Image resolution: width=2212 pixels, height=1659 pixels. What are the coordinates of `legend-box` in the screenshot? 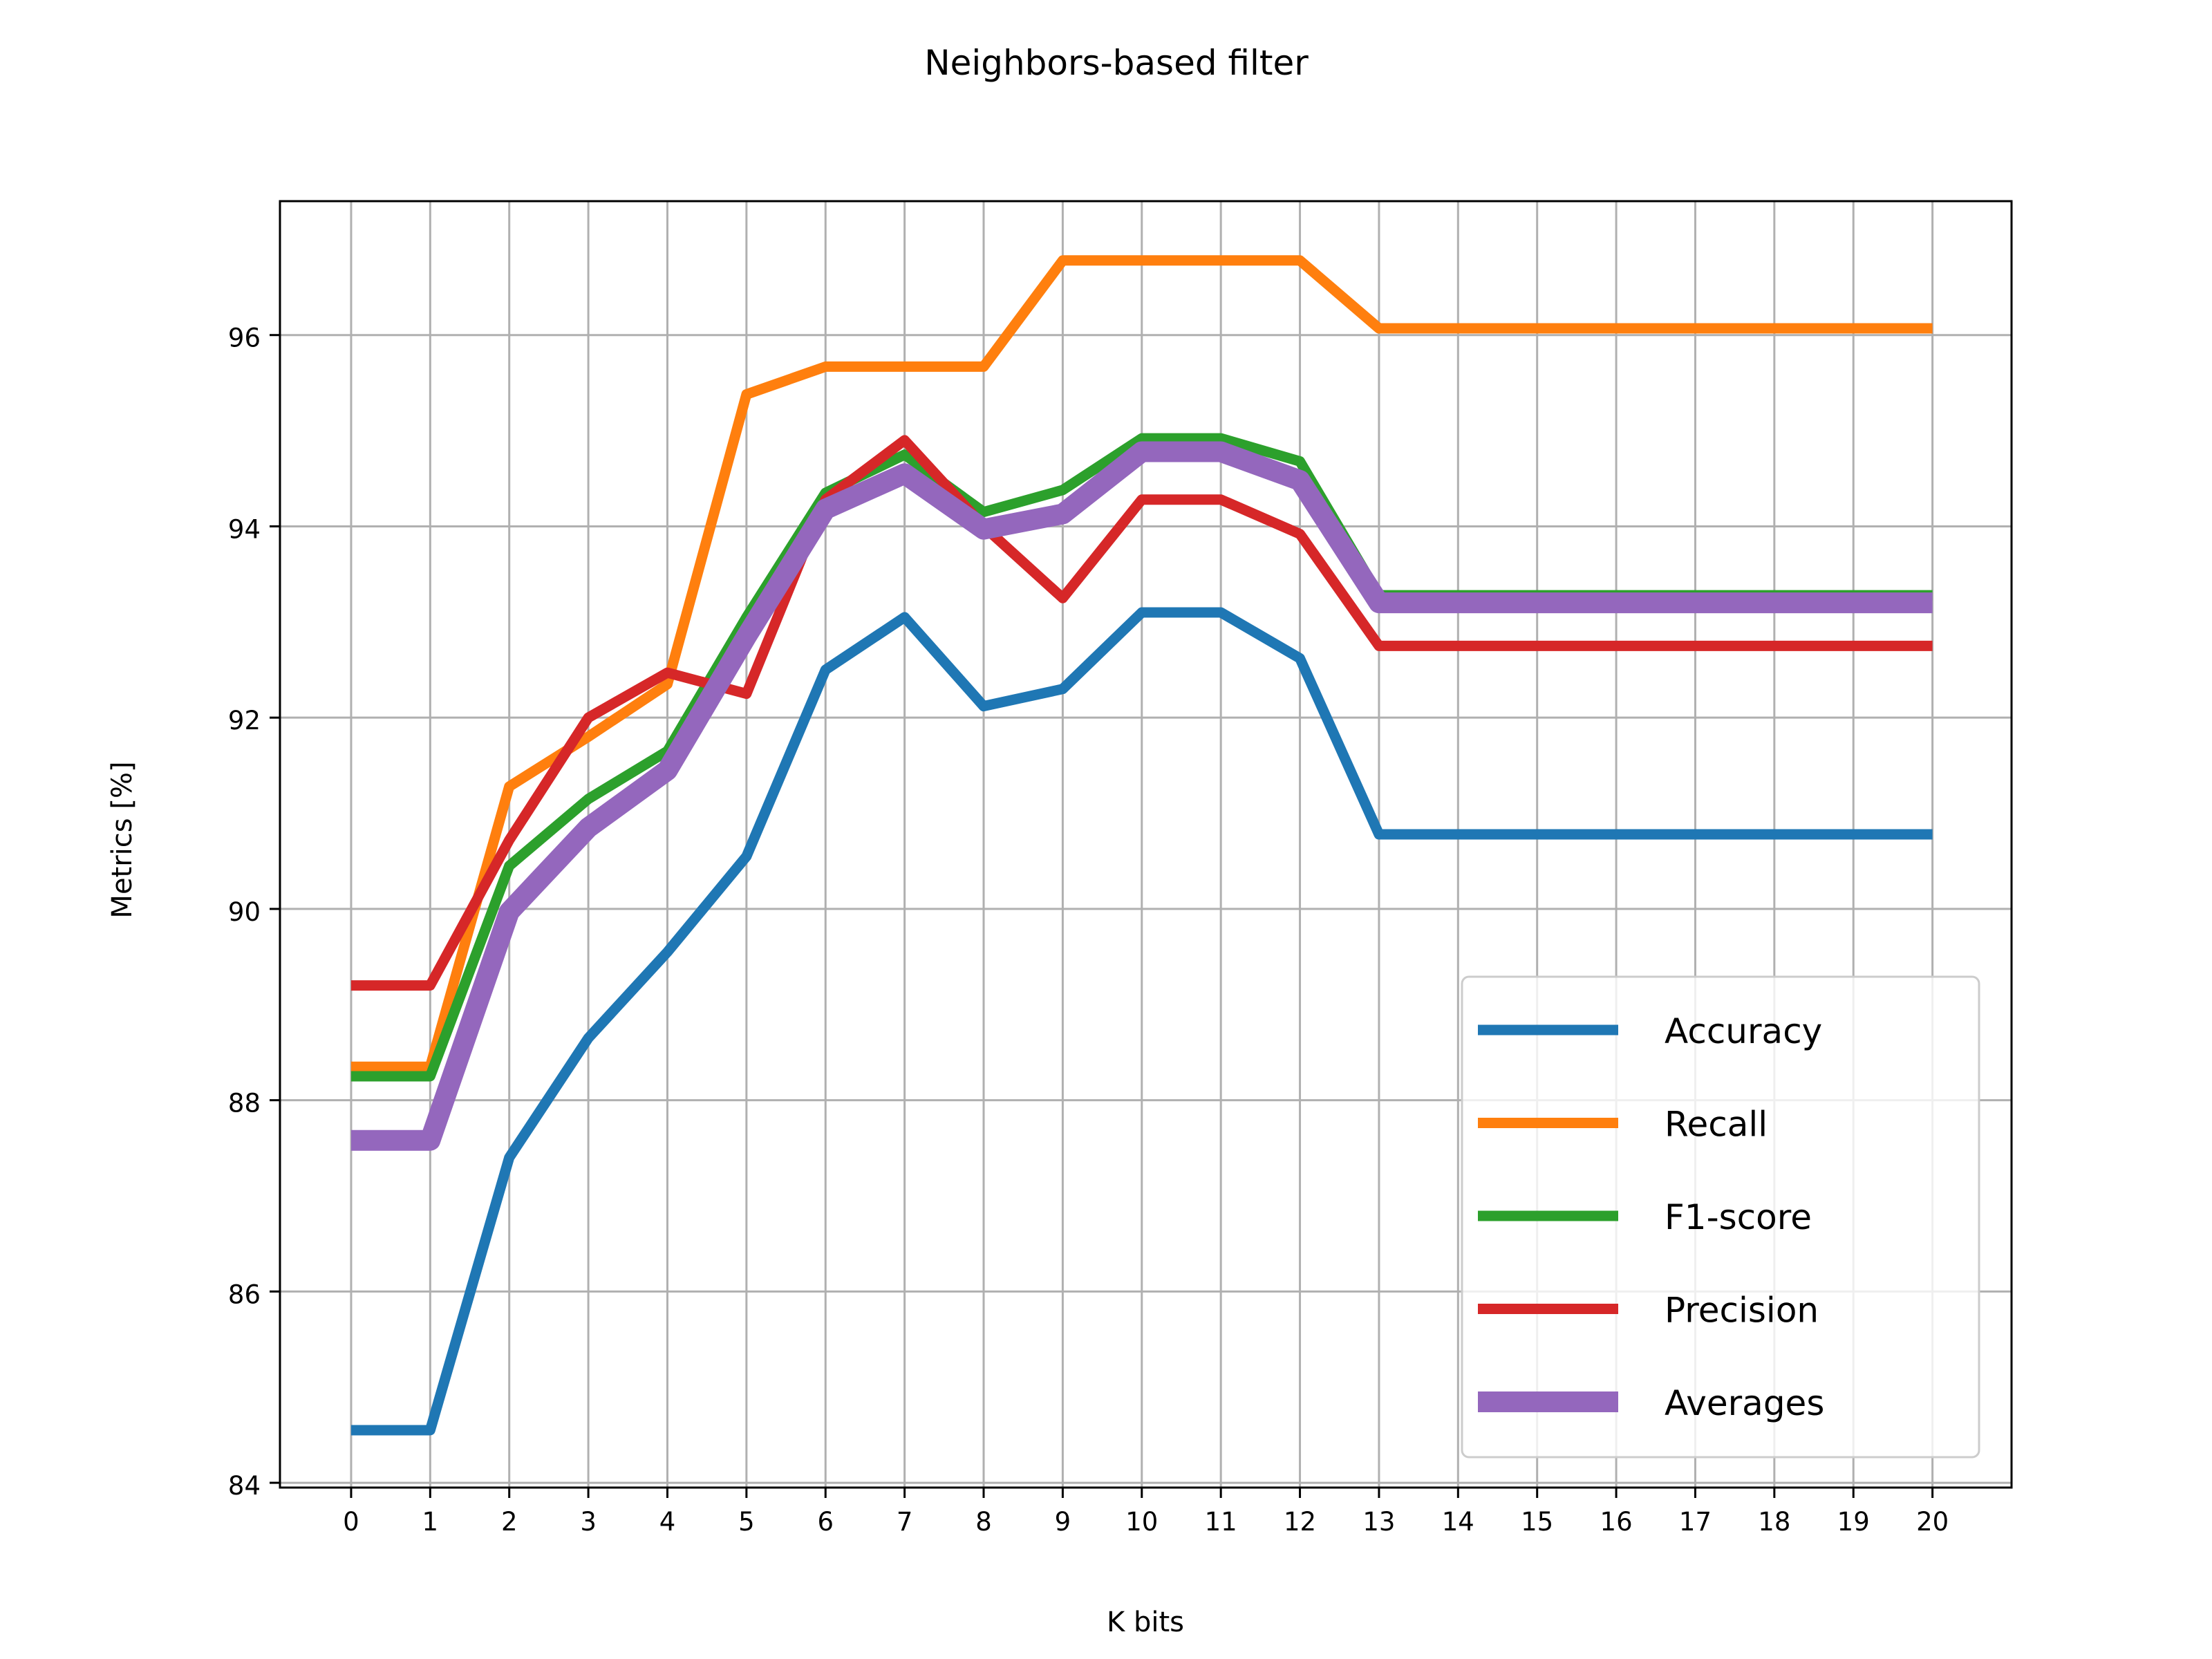 It's located at (1721, 1217).